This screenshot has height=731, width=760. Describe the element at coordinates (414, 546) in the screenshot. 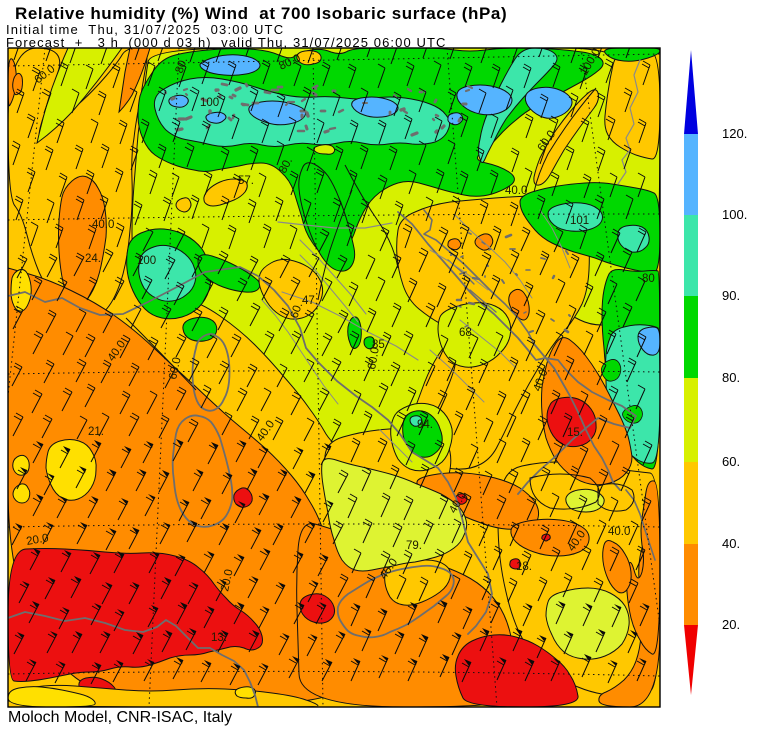

I see `svg-text: 79.` at that location.